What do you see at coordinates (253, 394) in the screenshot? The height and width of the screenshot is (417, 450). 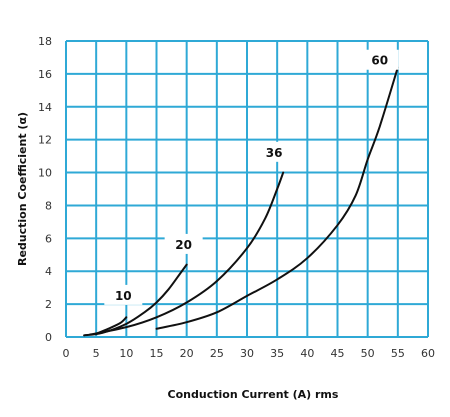 I see `x-axis-title: Conduction Current (A) rms` at bounding box center [253, 394].